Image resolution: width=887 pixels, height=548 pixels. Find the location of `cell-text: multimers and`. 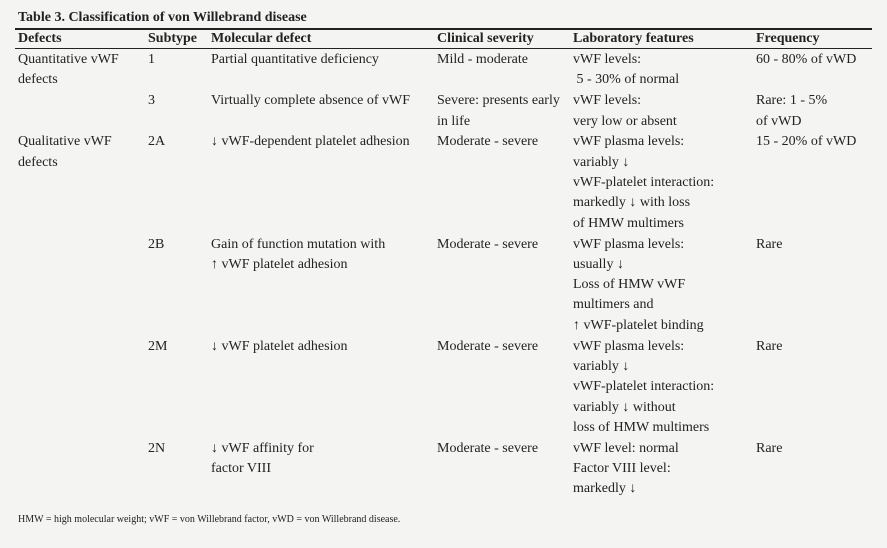

cell-text: multimers and is located at coordinates (613, 305).